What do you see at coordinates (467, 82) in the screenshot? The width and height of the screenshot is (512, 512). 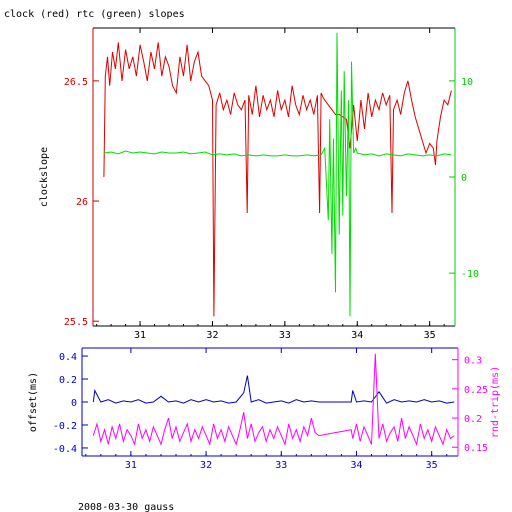 I see `slopes-y2-tick-label: 10` at bounding box center [467, 82].